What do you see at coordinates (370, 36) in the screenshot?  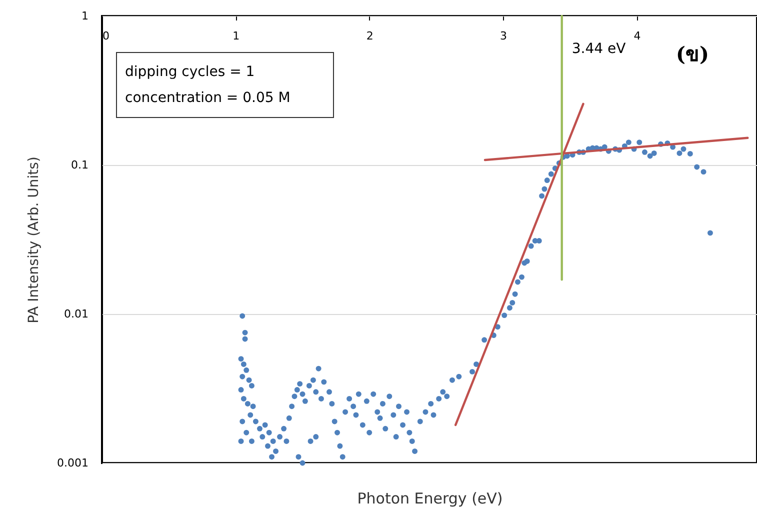 I see `x-tick-label: 2` at bounding box center [370, 36].